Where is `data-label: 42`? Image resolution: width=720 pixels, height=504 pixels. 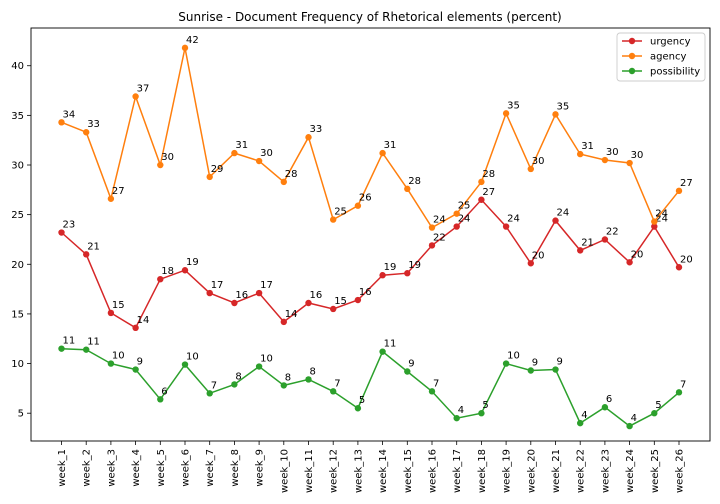 data-label: 42 is located at coordinates (192, 40).